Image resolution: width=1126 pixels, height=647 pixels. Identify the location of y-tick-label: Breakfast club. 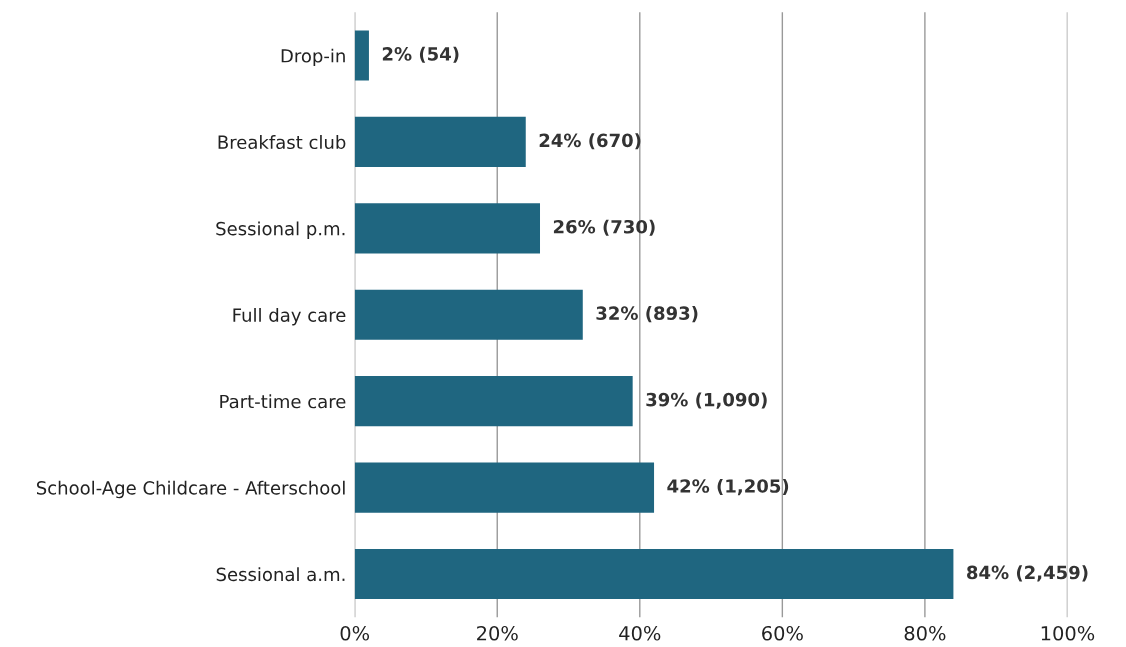
(282, 142).